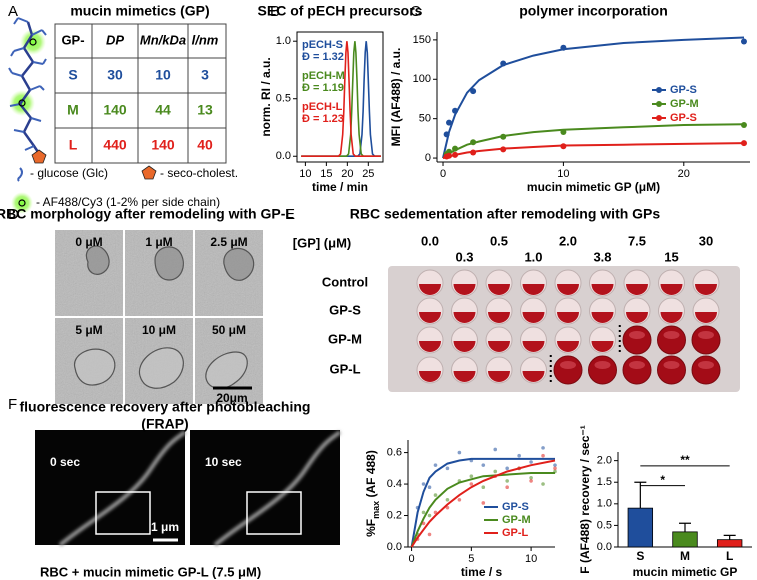  I want to click on table-cell: 13, so click(205, 110).